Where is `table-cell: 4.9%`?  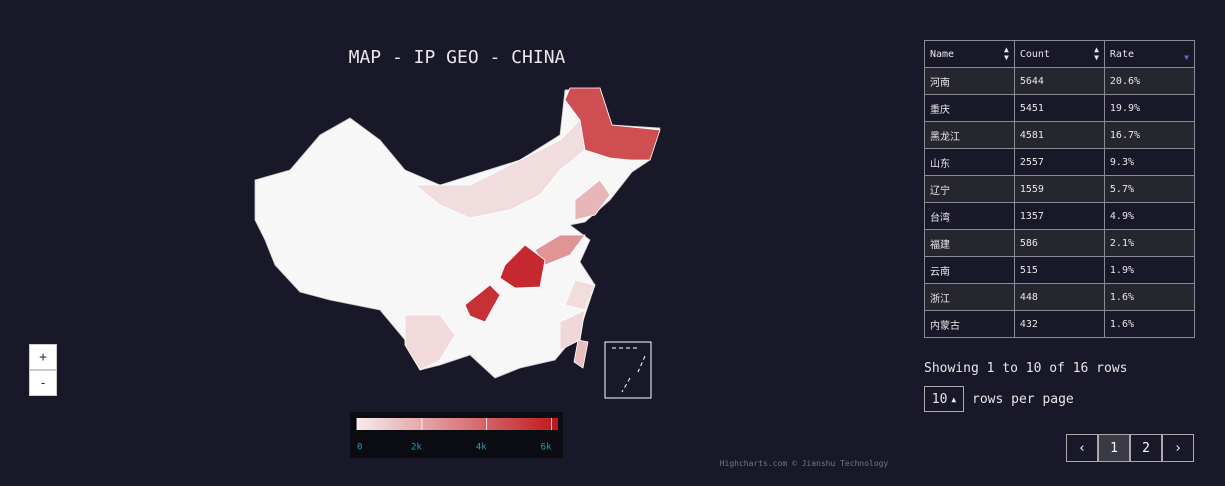 table-cell: 4.9% is located at coordinates (1149, 216).